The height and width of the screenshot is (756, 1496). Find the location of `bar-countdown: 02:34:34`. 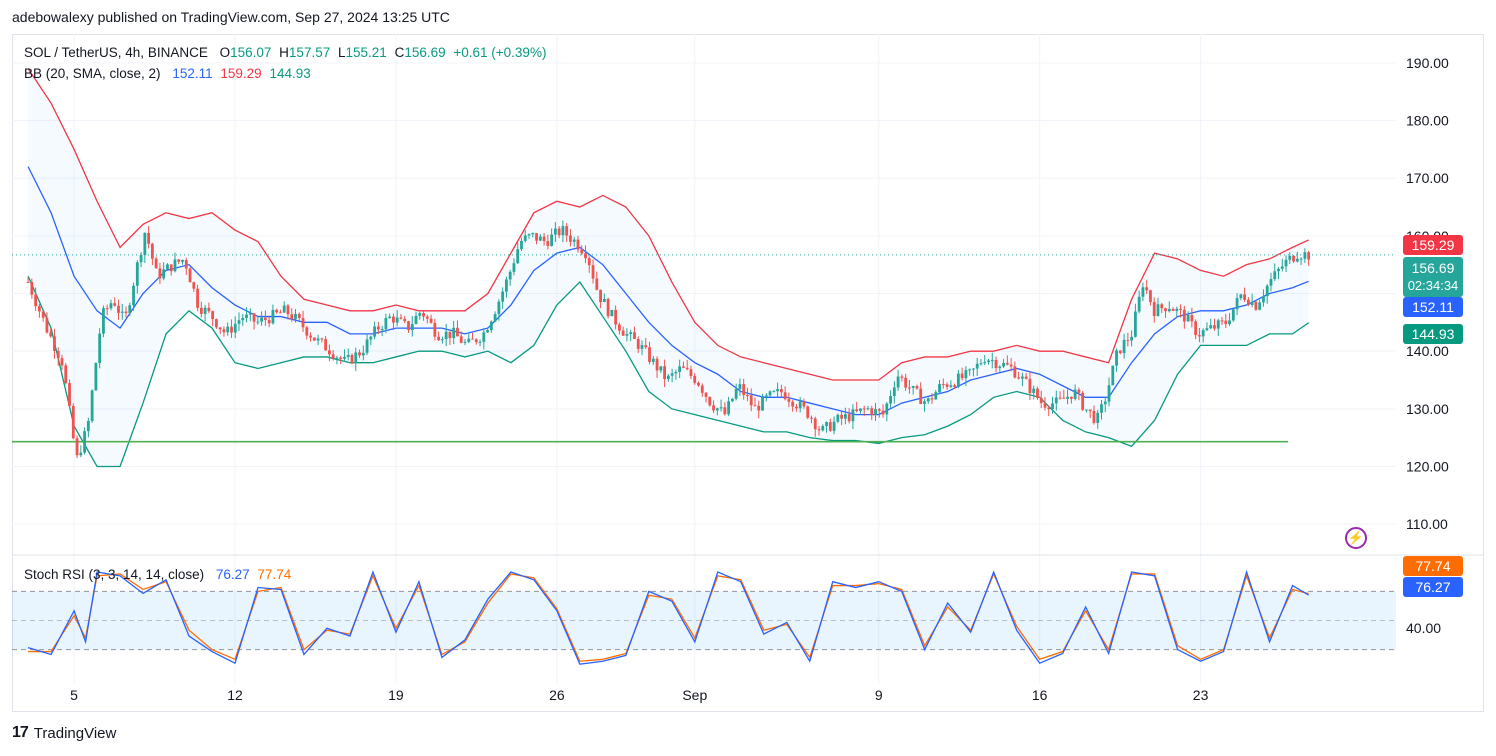

bar-countdown: 02:34:34 is located at coordinates (1433, 285).